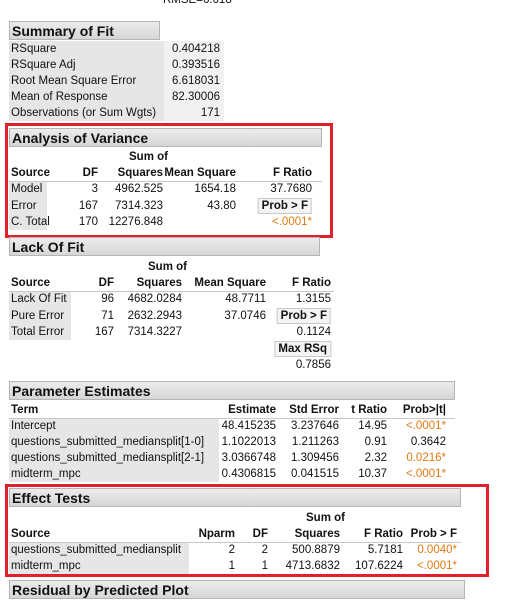 The image size is (517, 605). I want to click on row-label: RSquare, so click(34, 49).